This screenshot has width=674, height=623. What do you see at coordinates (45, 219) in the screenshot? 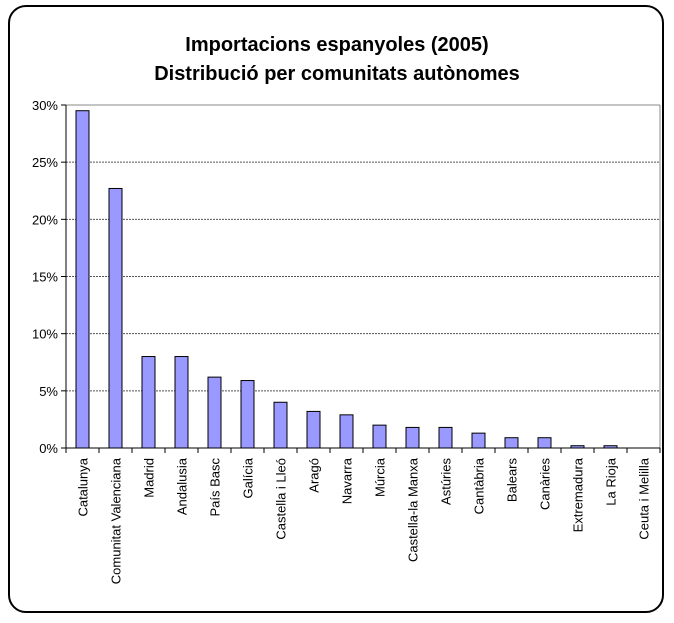
I see `y-tick-label: 20%` at bounding box center [45, 219].